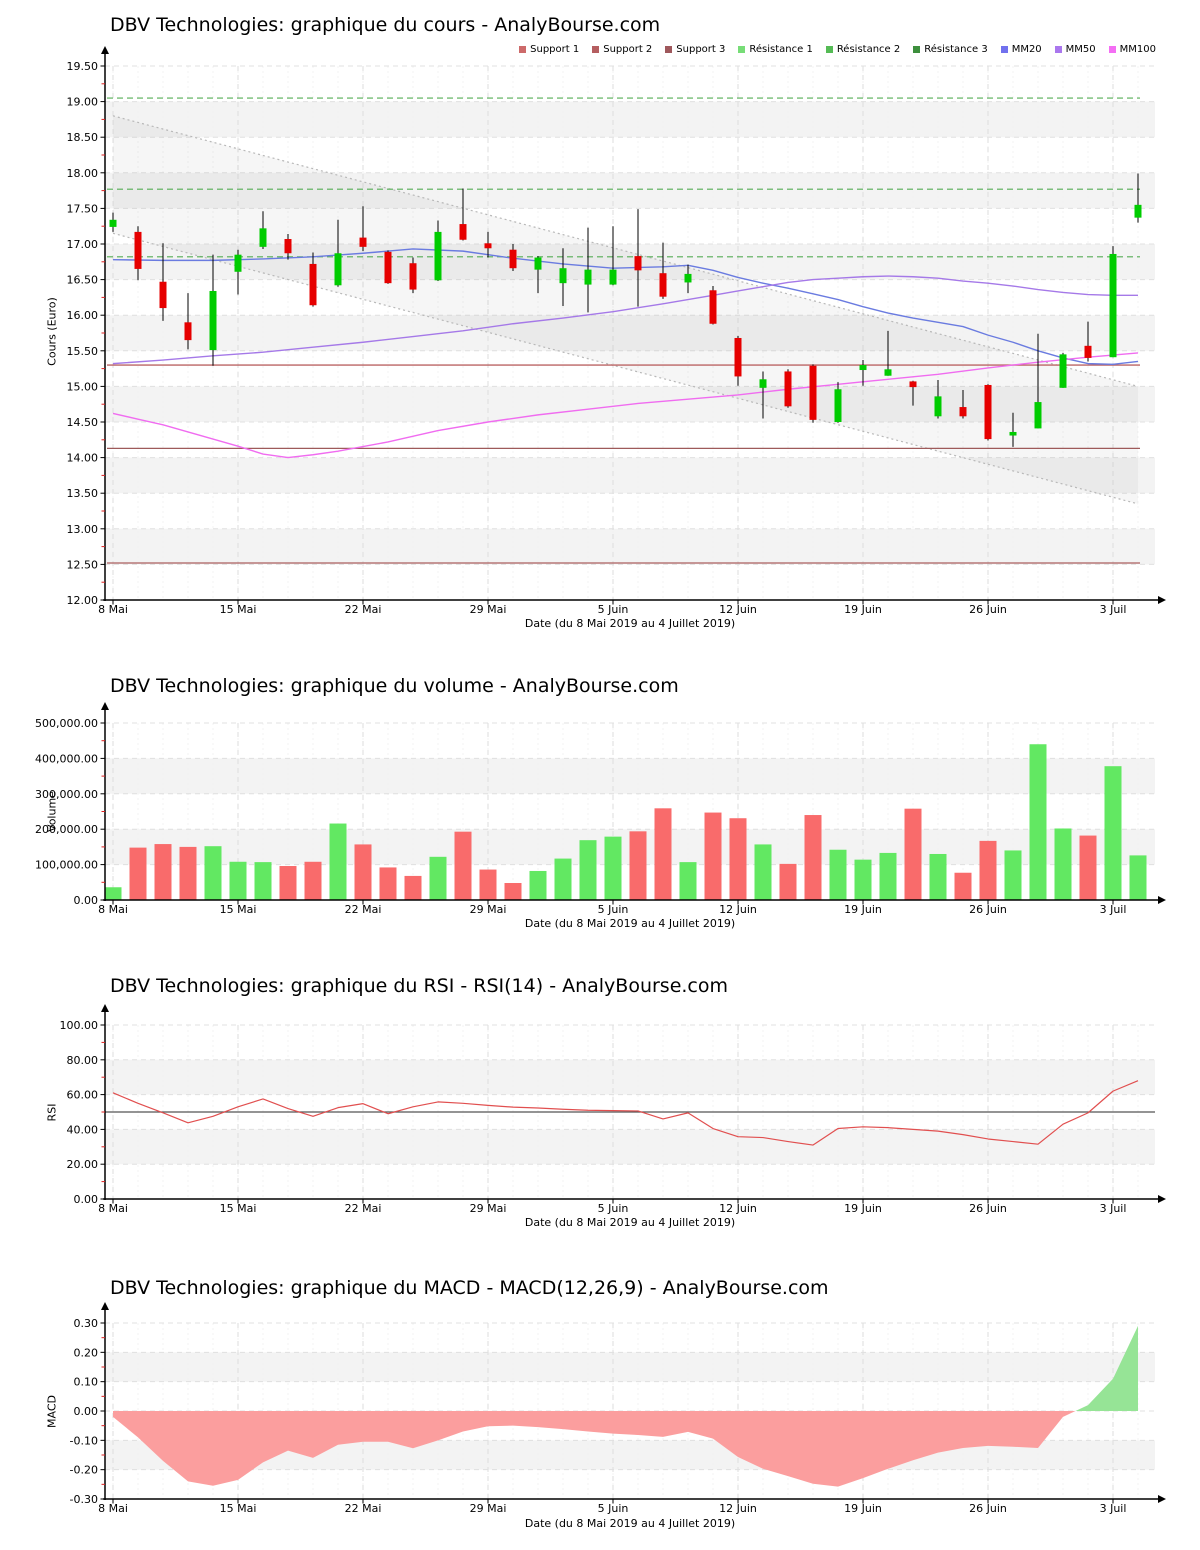 The image size is (1200, 1550). Describe the element at coordinates (83, 564) in the screenshot. I see `y-tick-label: 12.50` at that location.